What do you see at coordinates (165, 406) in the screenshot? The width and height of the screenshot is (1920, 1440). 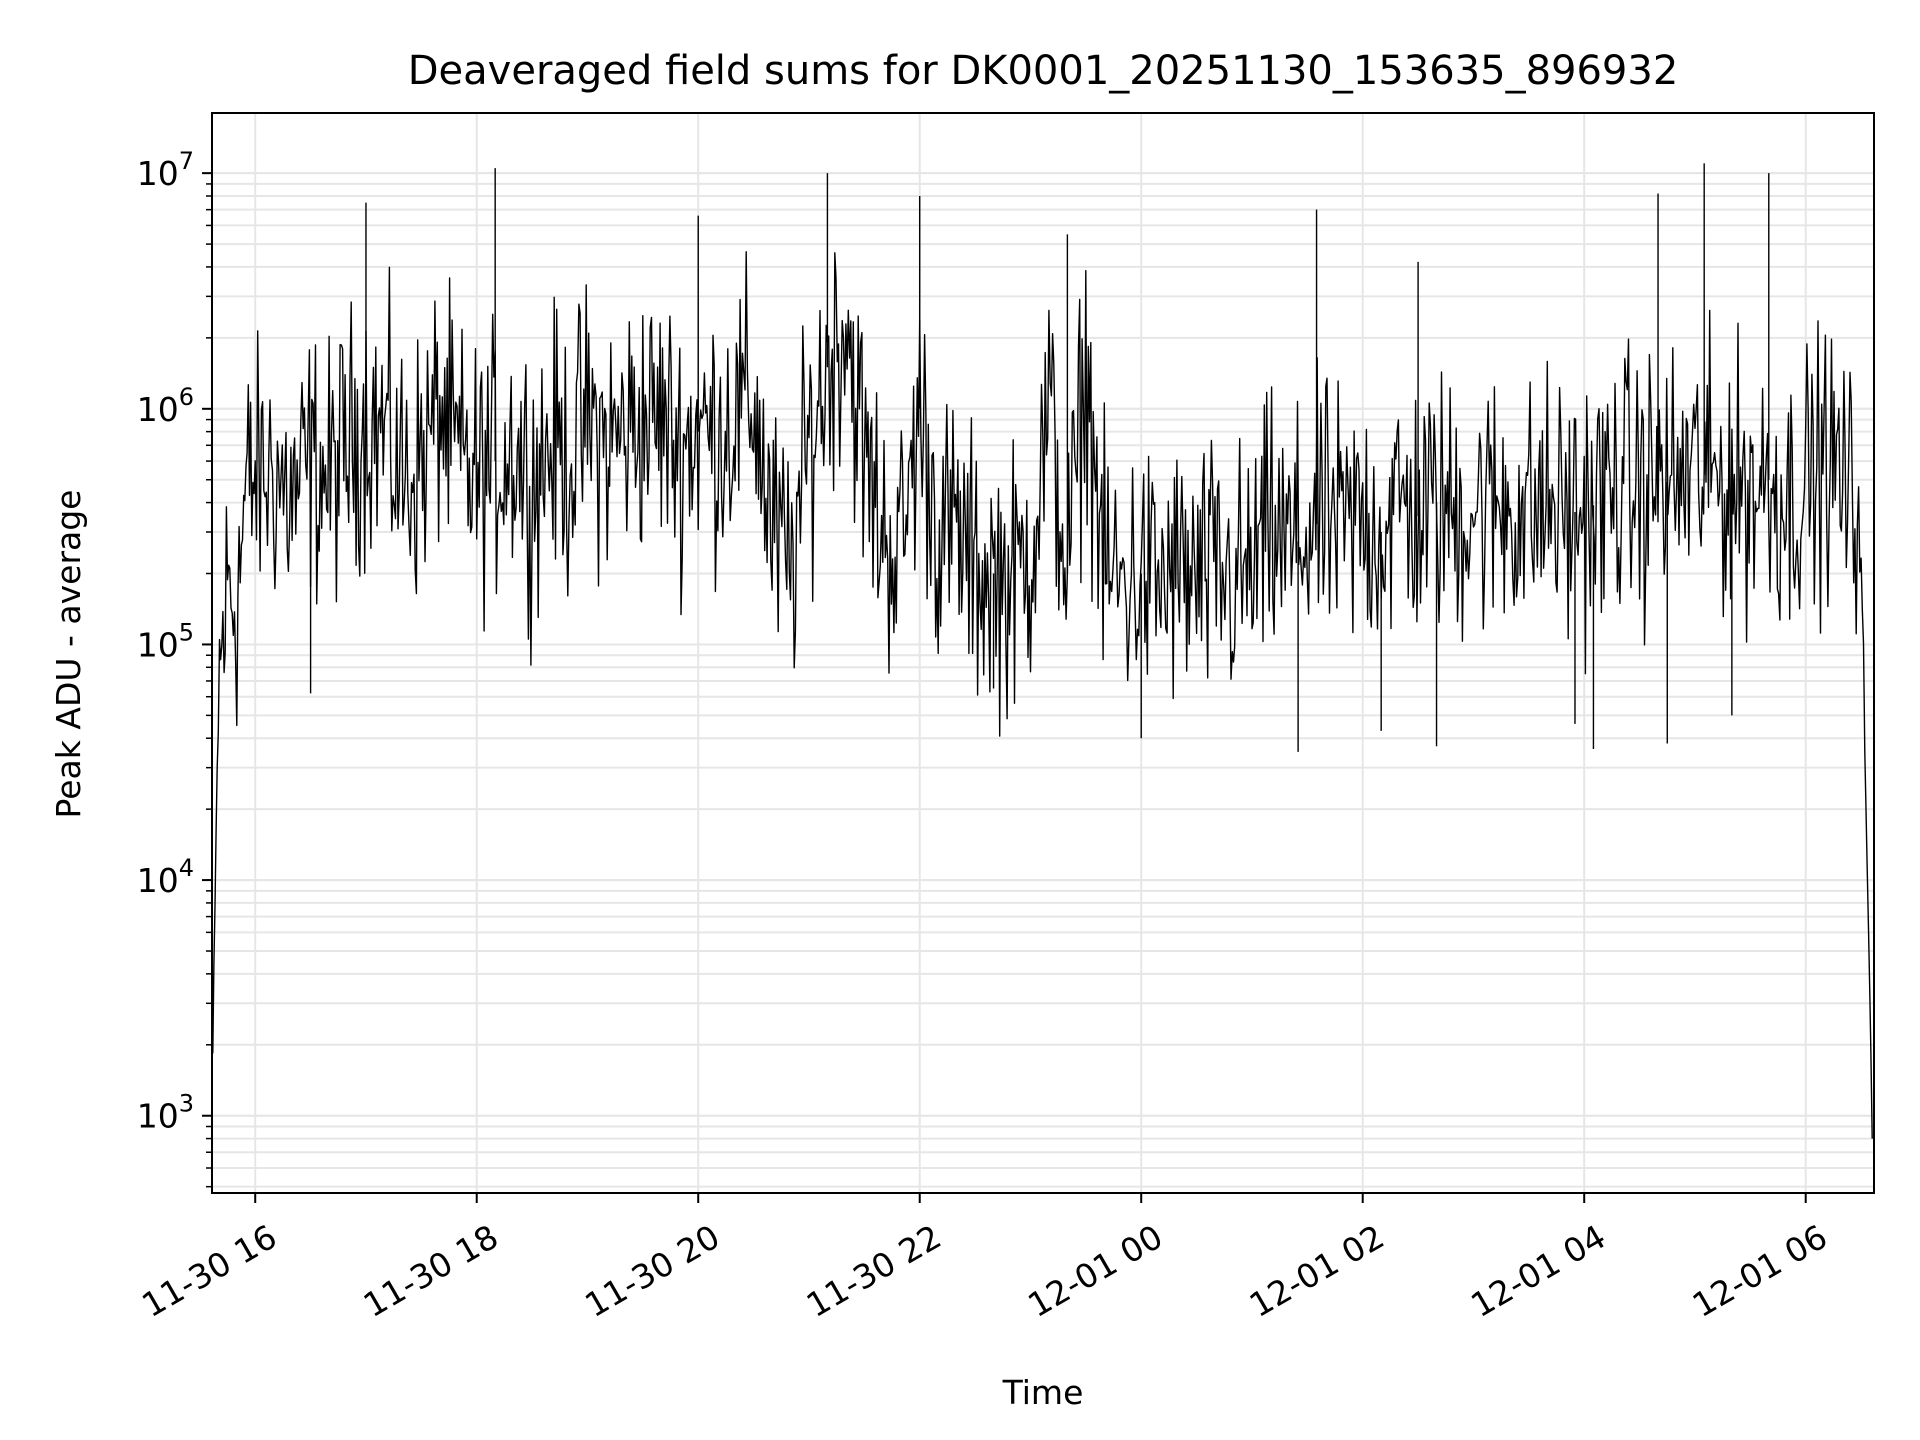 I see `y-tick-label: 10⁶` at bounding box center [165, 406].